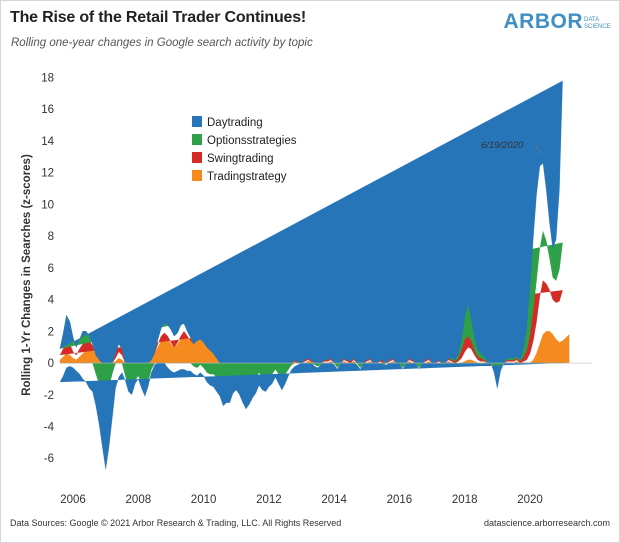  What do you see at coordinates (47, 142) in the screenshot?
I see `y-tick-label: 14` at bounding box center [47, 142].